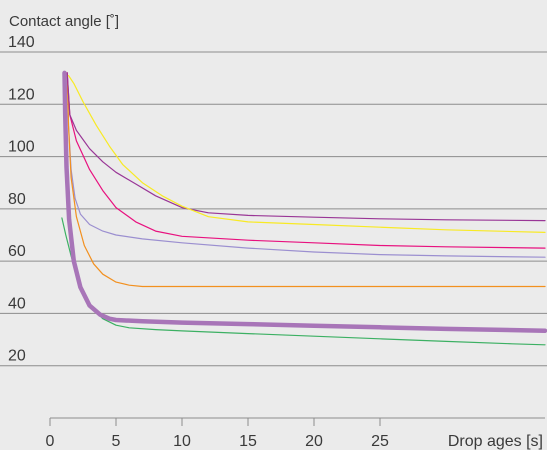 The height and width of the screenshot is (450, 547). I want to click on x-axis, so click(297, 421).